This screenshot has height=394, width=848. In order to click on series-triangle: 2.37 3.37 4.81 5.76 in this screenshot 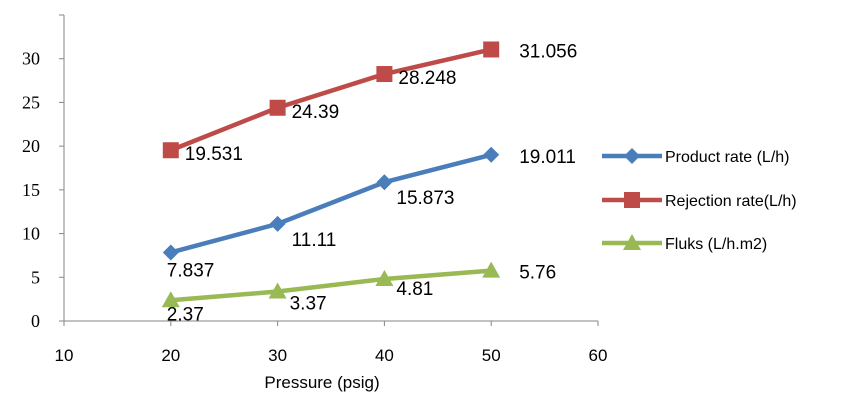, I will do `click(358, 293)`.